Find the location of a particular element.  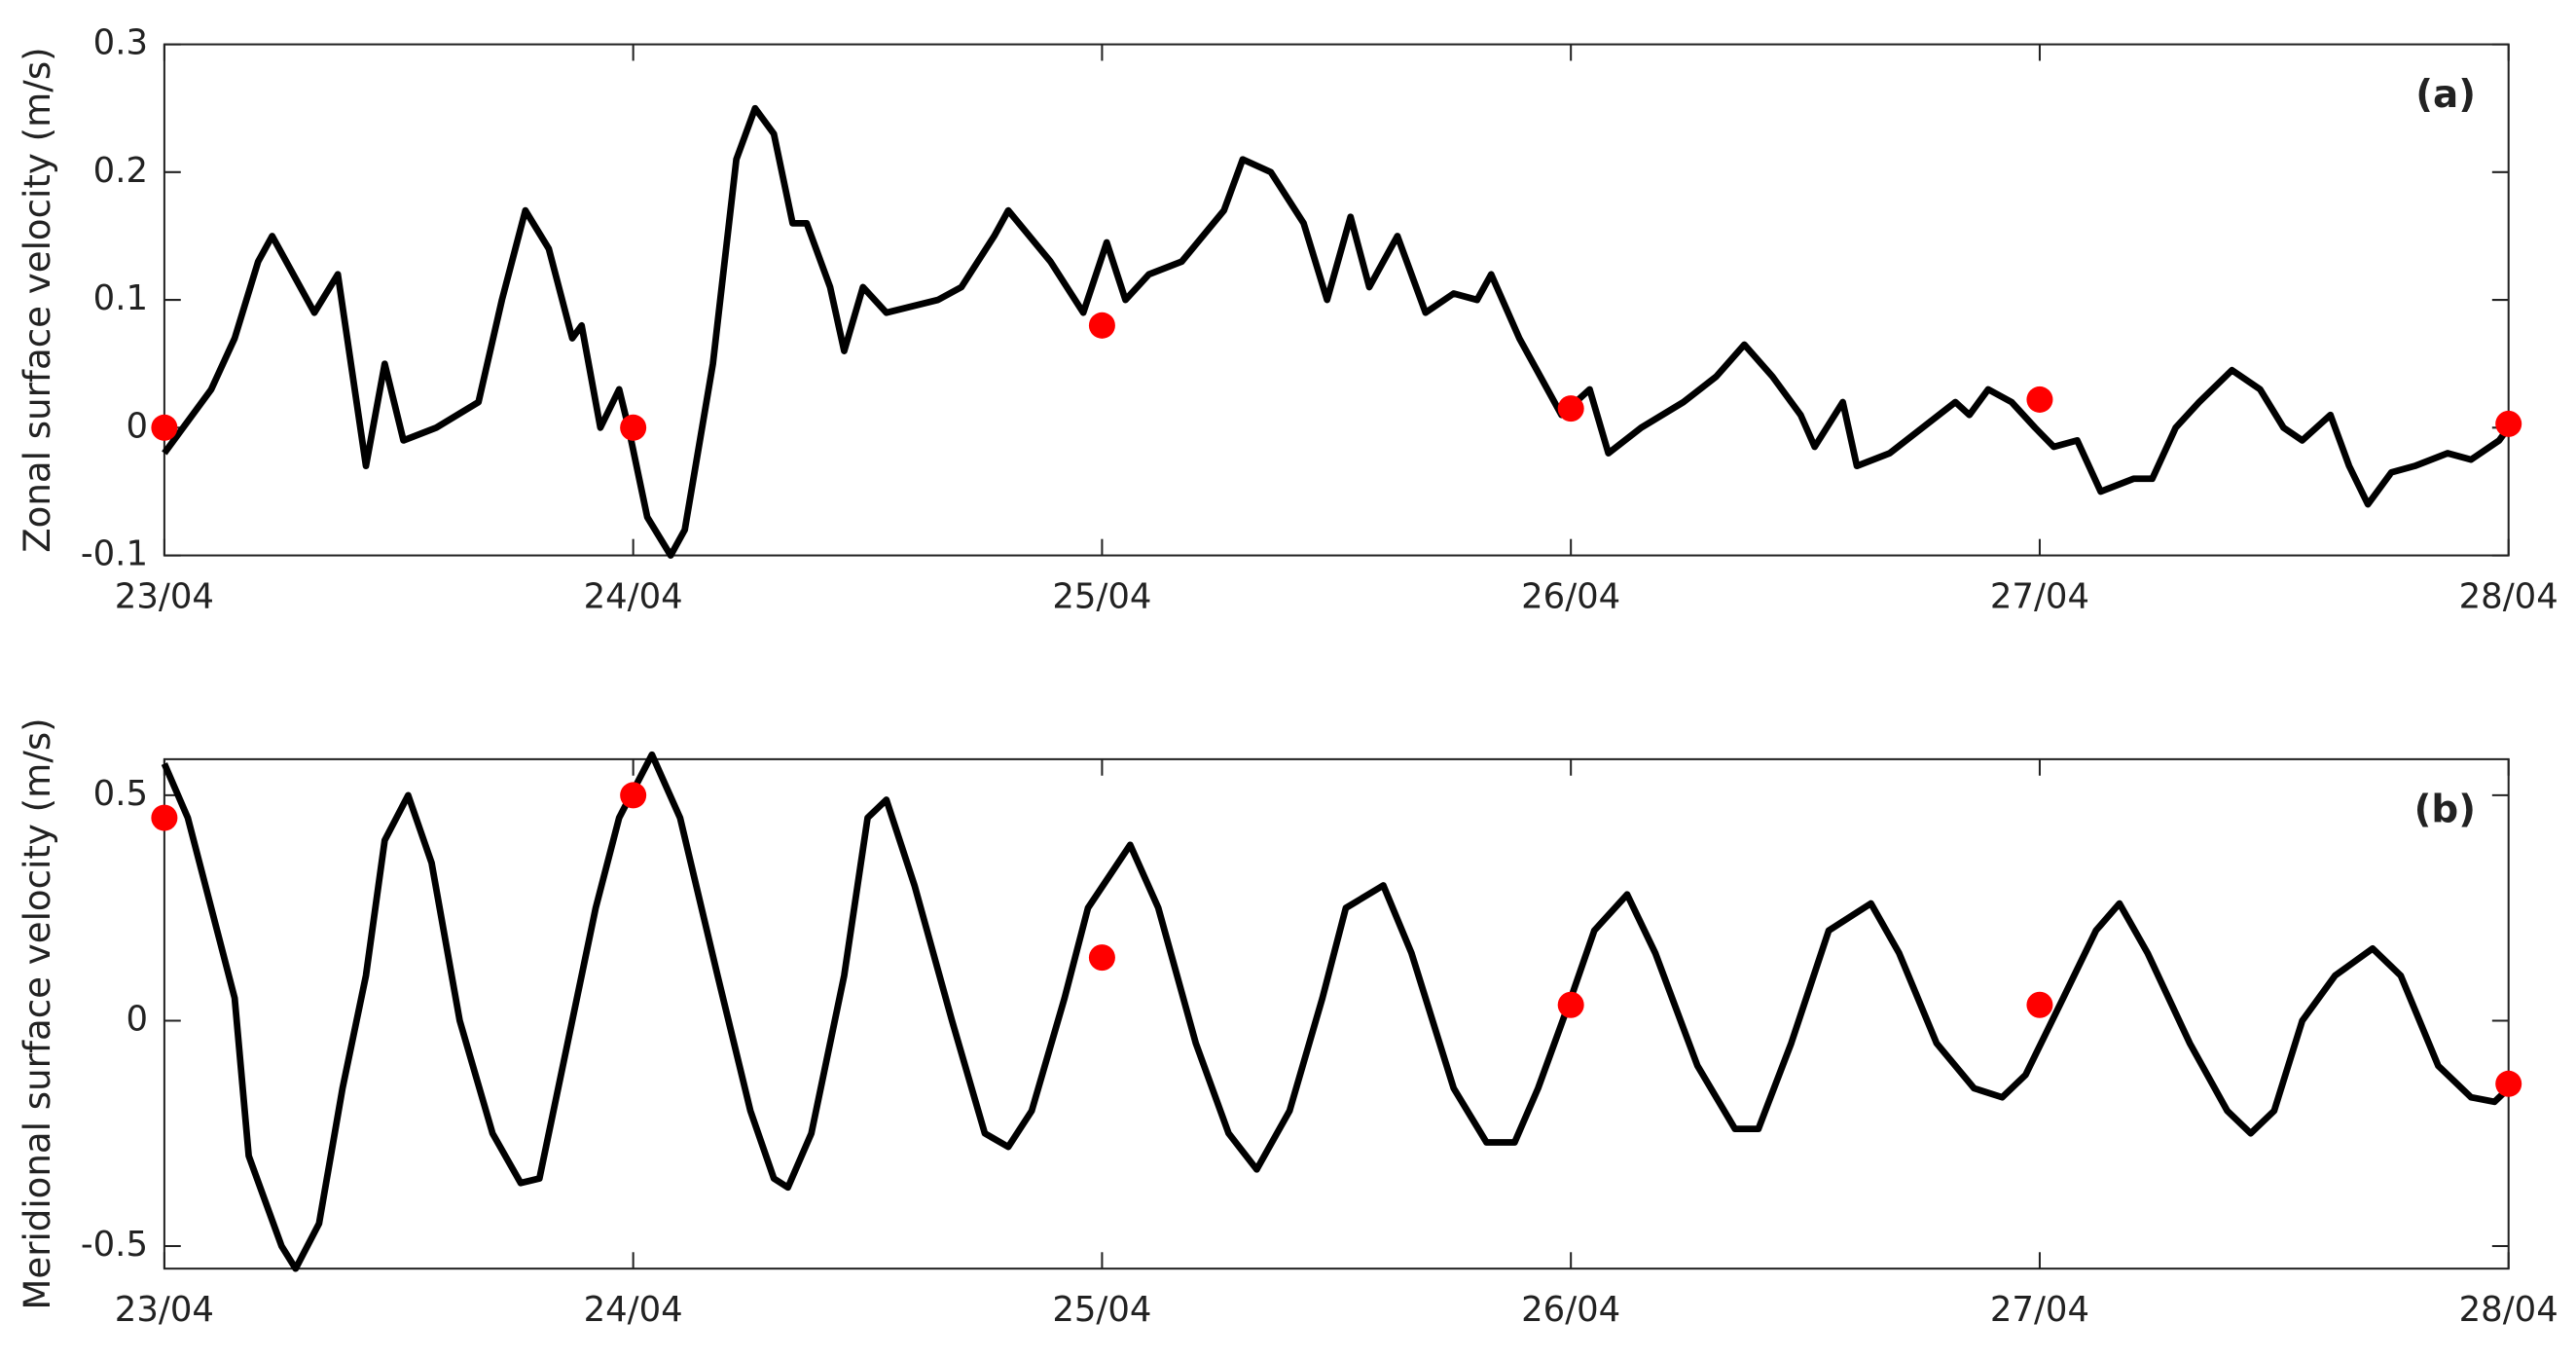

y-axis-title: Zonal surface velocity (m/s) is located at coordinates (37, 299).